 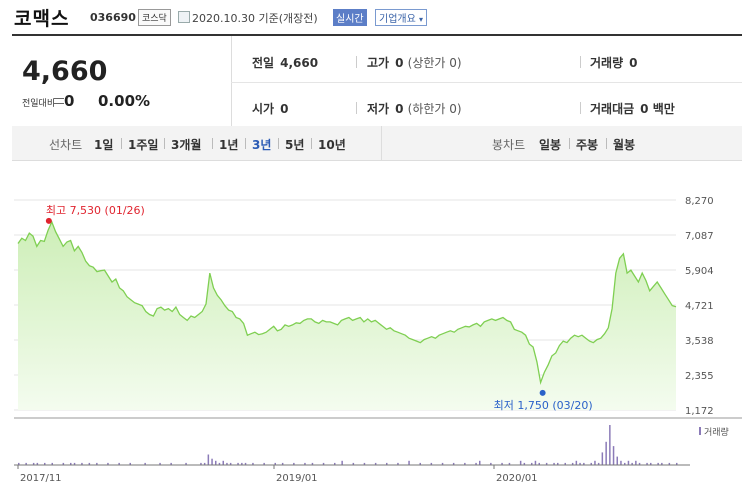 What do you see at coordinates (186, 145) in the screenshot?
I see `tab-3m: 3개월` at bounding box center [186, 145].